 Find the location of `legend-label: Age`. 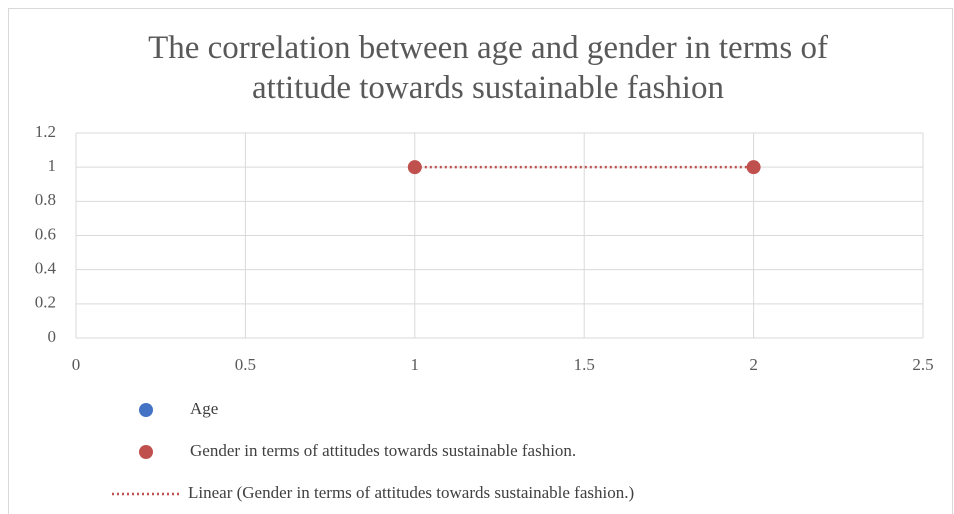

legend-label: Age is located at coordinates (204, 408).